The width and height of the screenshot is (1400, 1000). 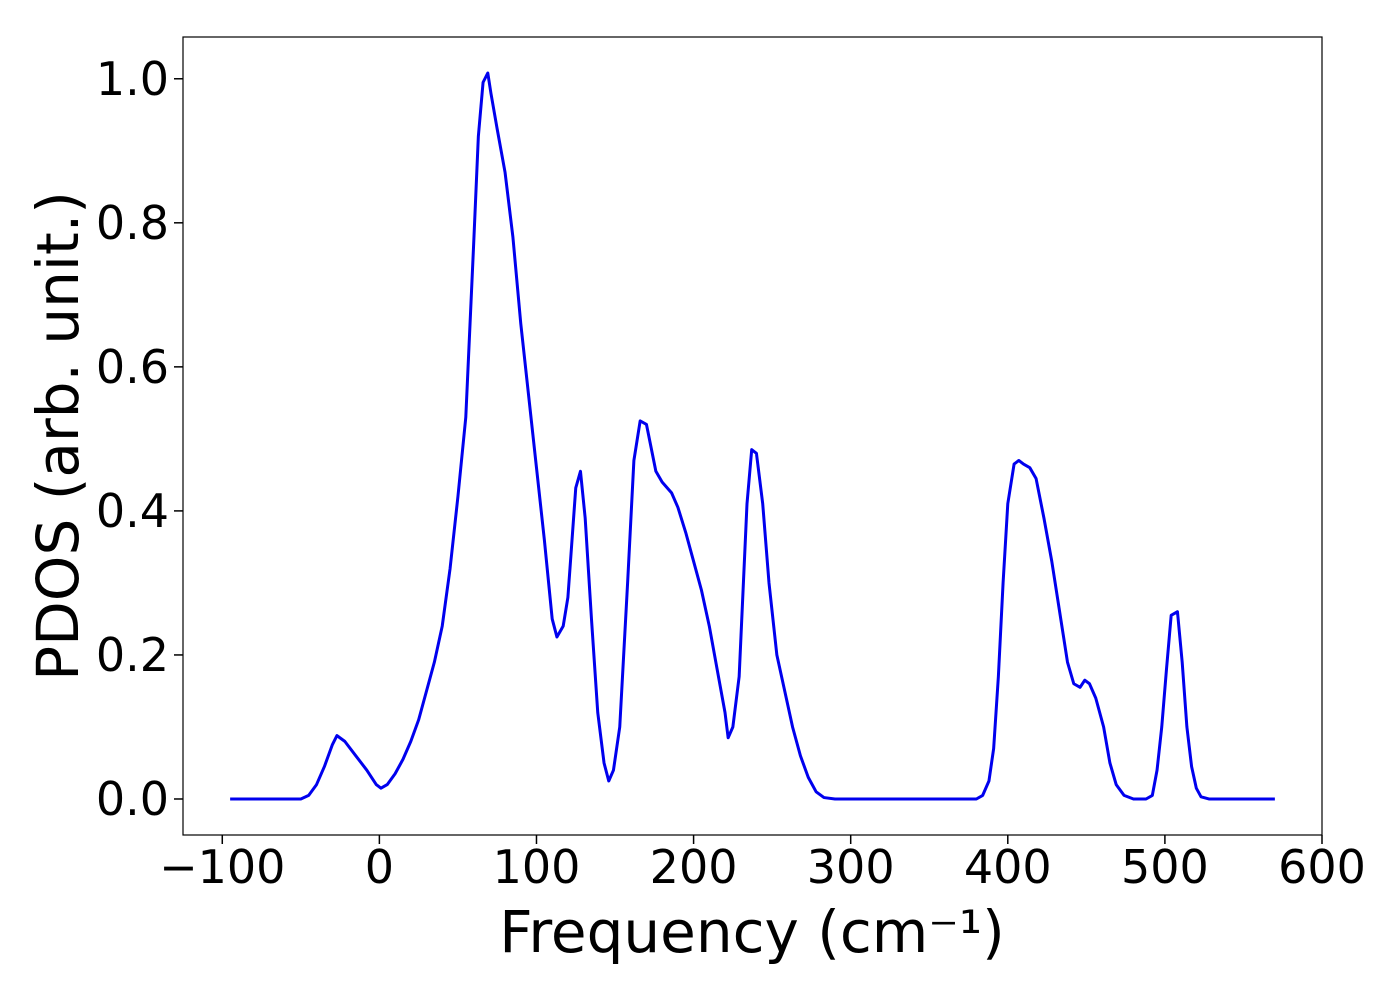 I want to click on y-tick-label: 0.0, so click(x=132, y=799).